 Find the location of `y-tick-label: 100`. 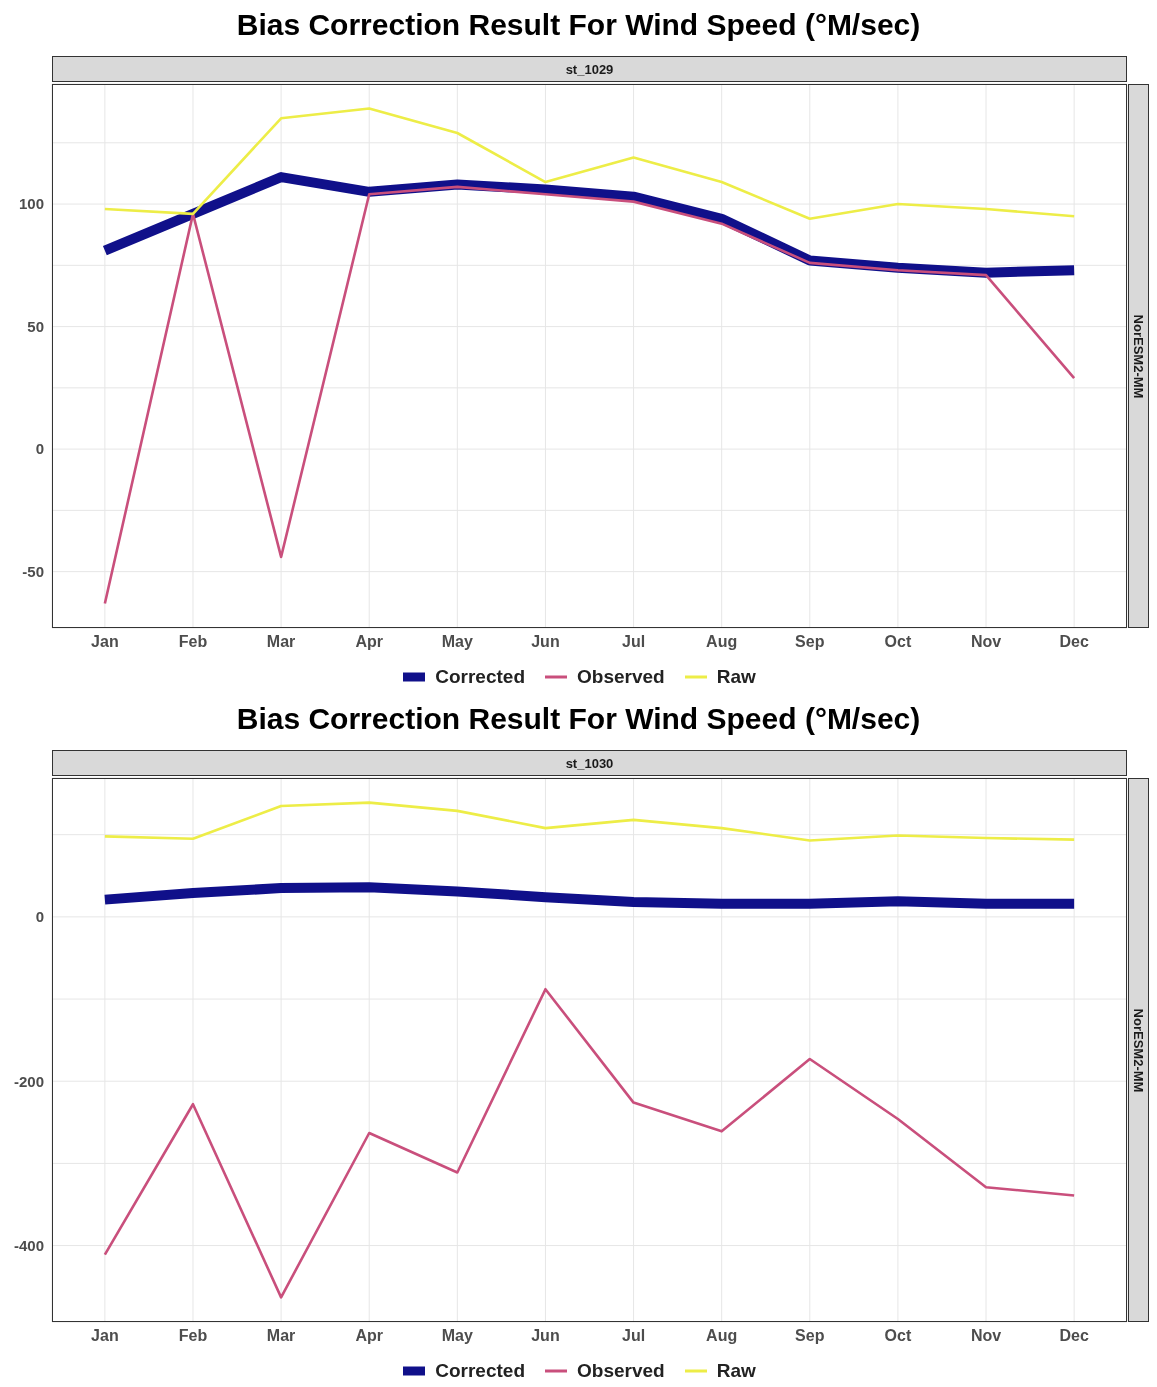

y-tick-label: 100 is located at coordinates (31, 204).